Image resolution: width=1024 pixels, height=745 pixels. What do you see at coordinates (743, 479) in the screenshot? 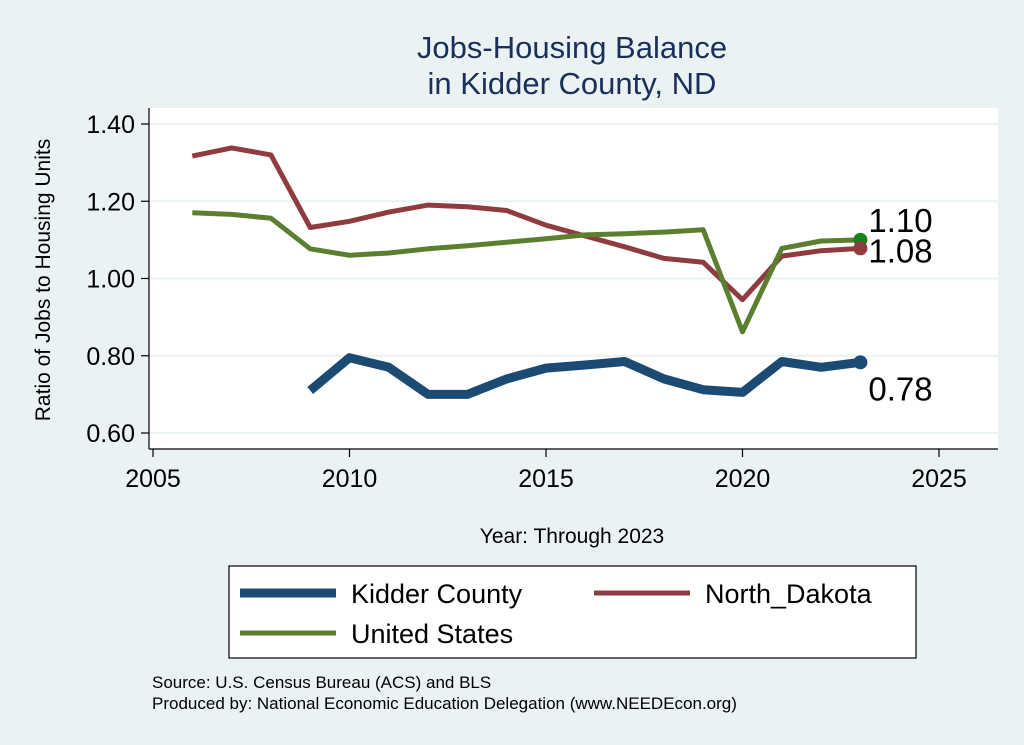
I see `x-tick-label: 2020` at bounding box center [743, 479].